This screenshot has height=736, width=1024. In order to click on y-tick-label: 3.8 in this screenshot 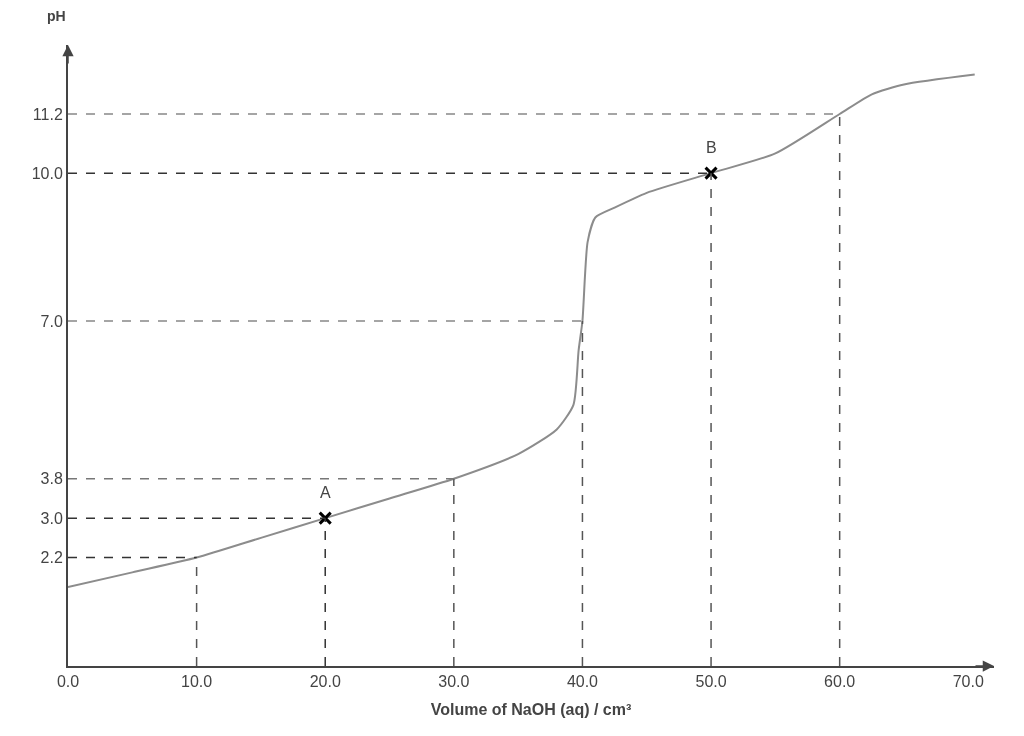, I will do `click(51, 479)`.